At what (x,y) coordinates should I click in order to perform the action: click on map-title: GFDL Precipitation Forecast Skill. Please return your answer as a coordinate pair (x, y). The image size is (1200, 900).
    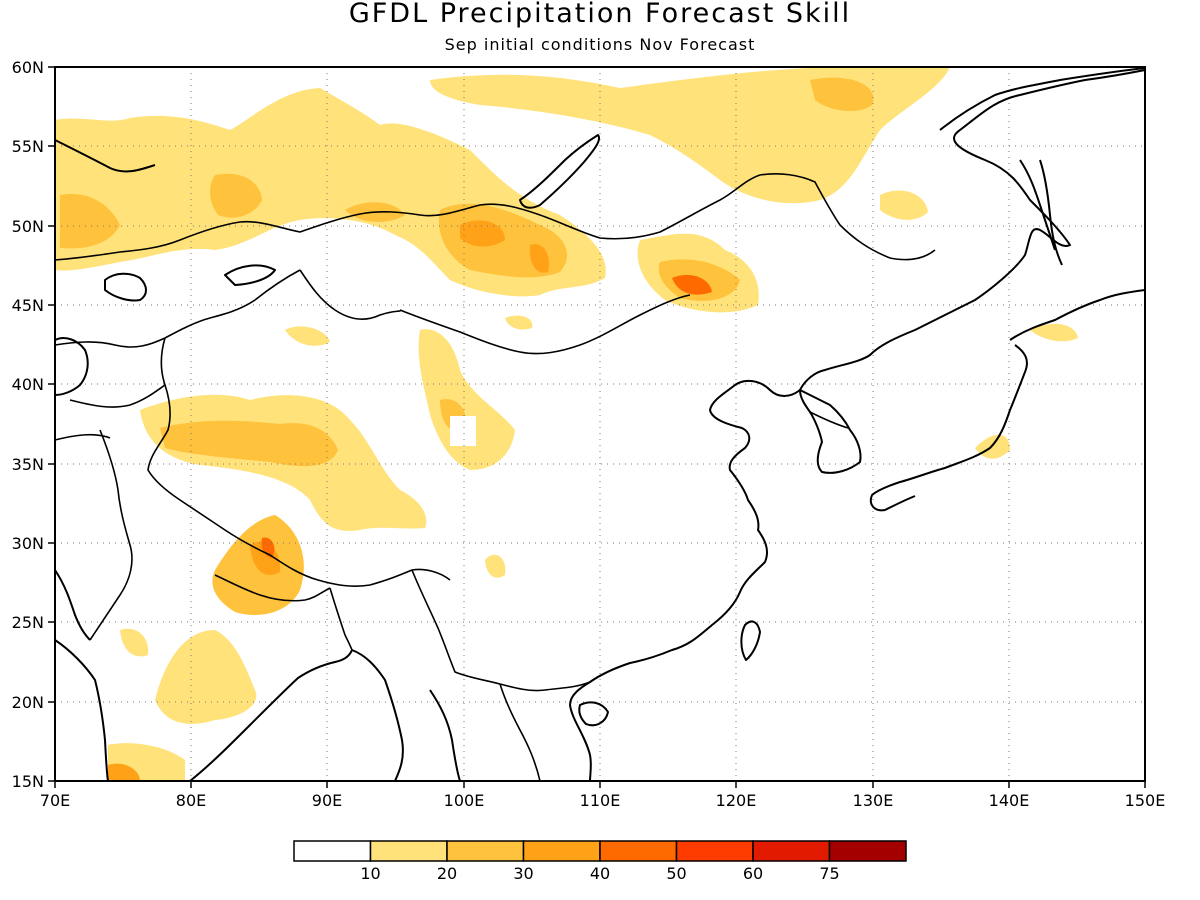
    Looking at the image, I should click on (600, 14).